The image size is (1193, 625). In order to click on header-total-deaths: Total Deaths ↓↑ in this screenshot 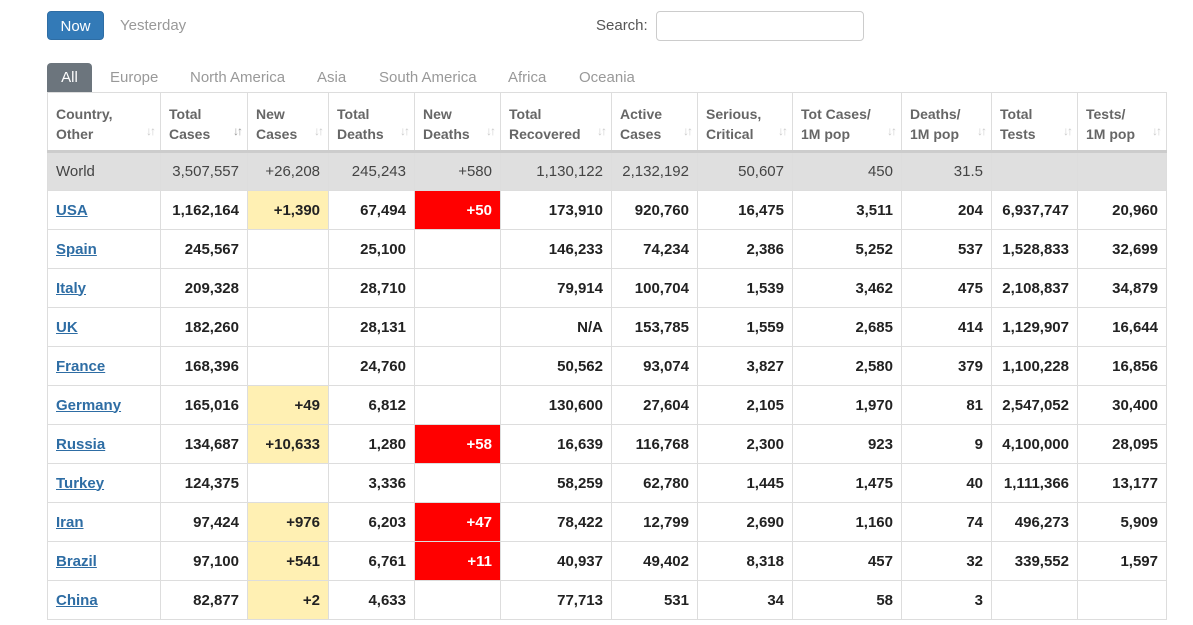, I will do `click(371, 122)`.